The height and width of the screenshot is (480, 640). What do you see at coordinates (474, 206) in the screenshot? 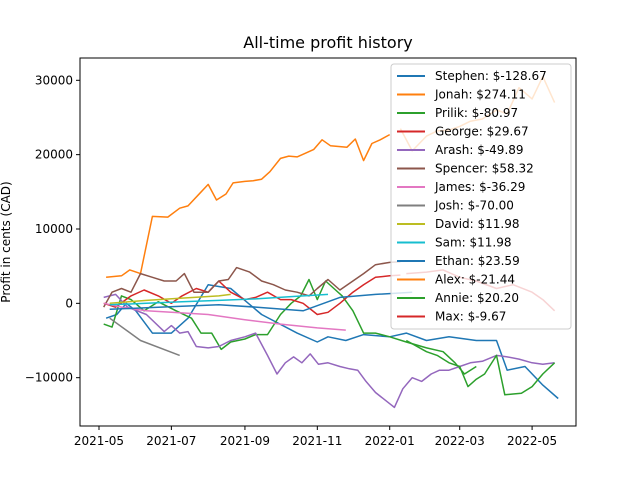
I see `legend-entry: Josh: $-70.00` at bounding box center [474, 206].